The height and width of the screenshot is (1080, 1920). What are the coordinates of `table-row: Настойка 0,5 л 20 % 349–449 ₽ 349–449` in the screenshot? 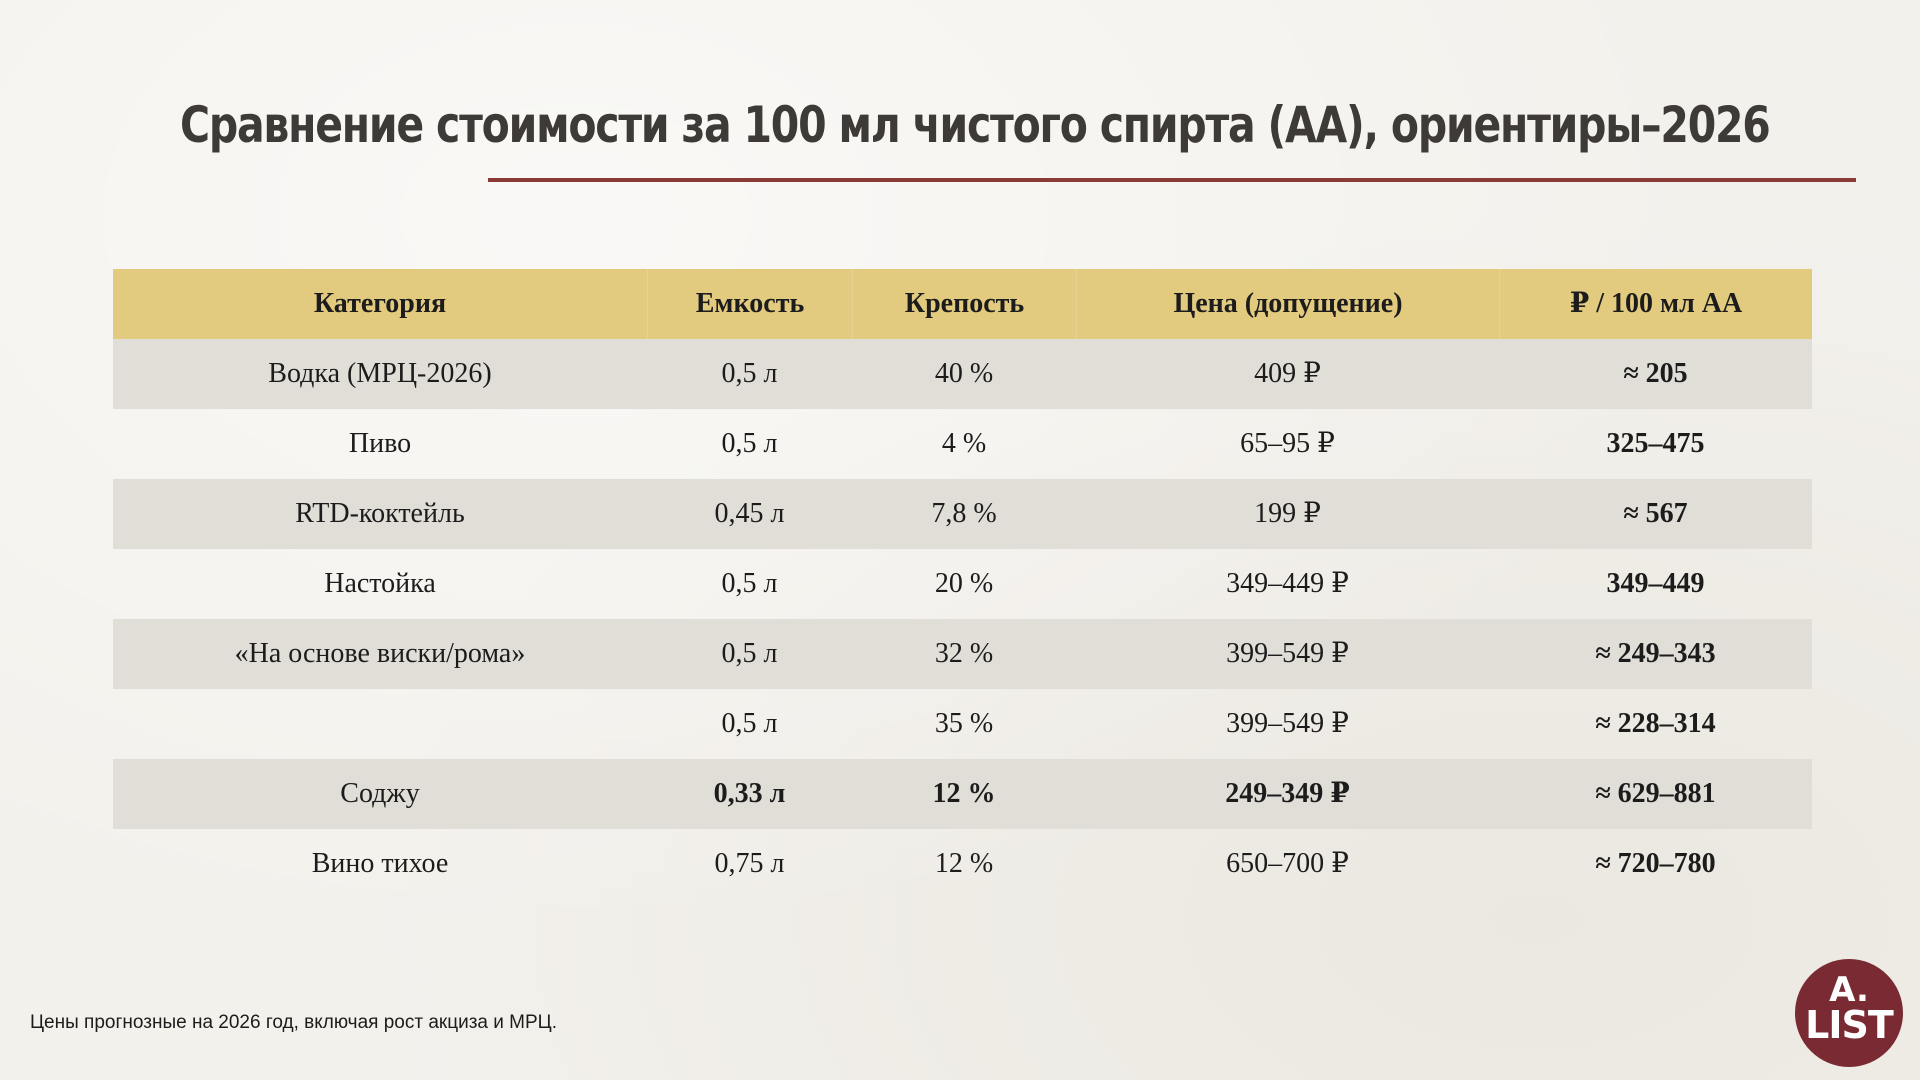 It's located at (962, 584).